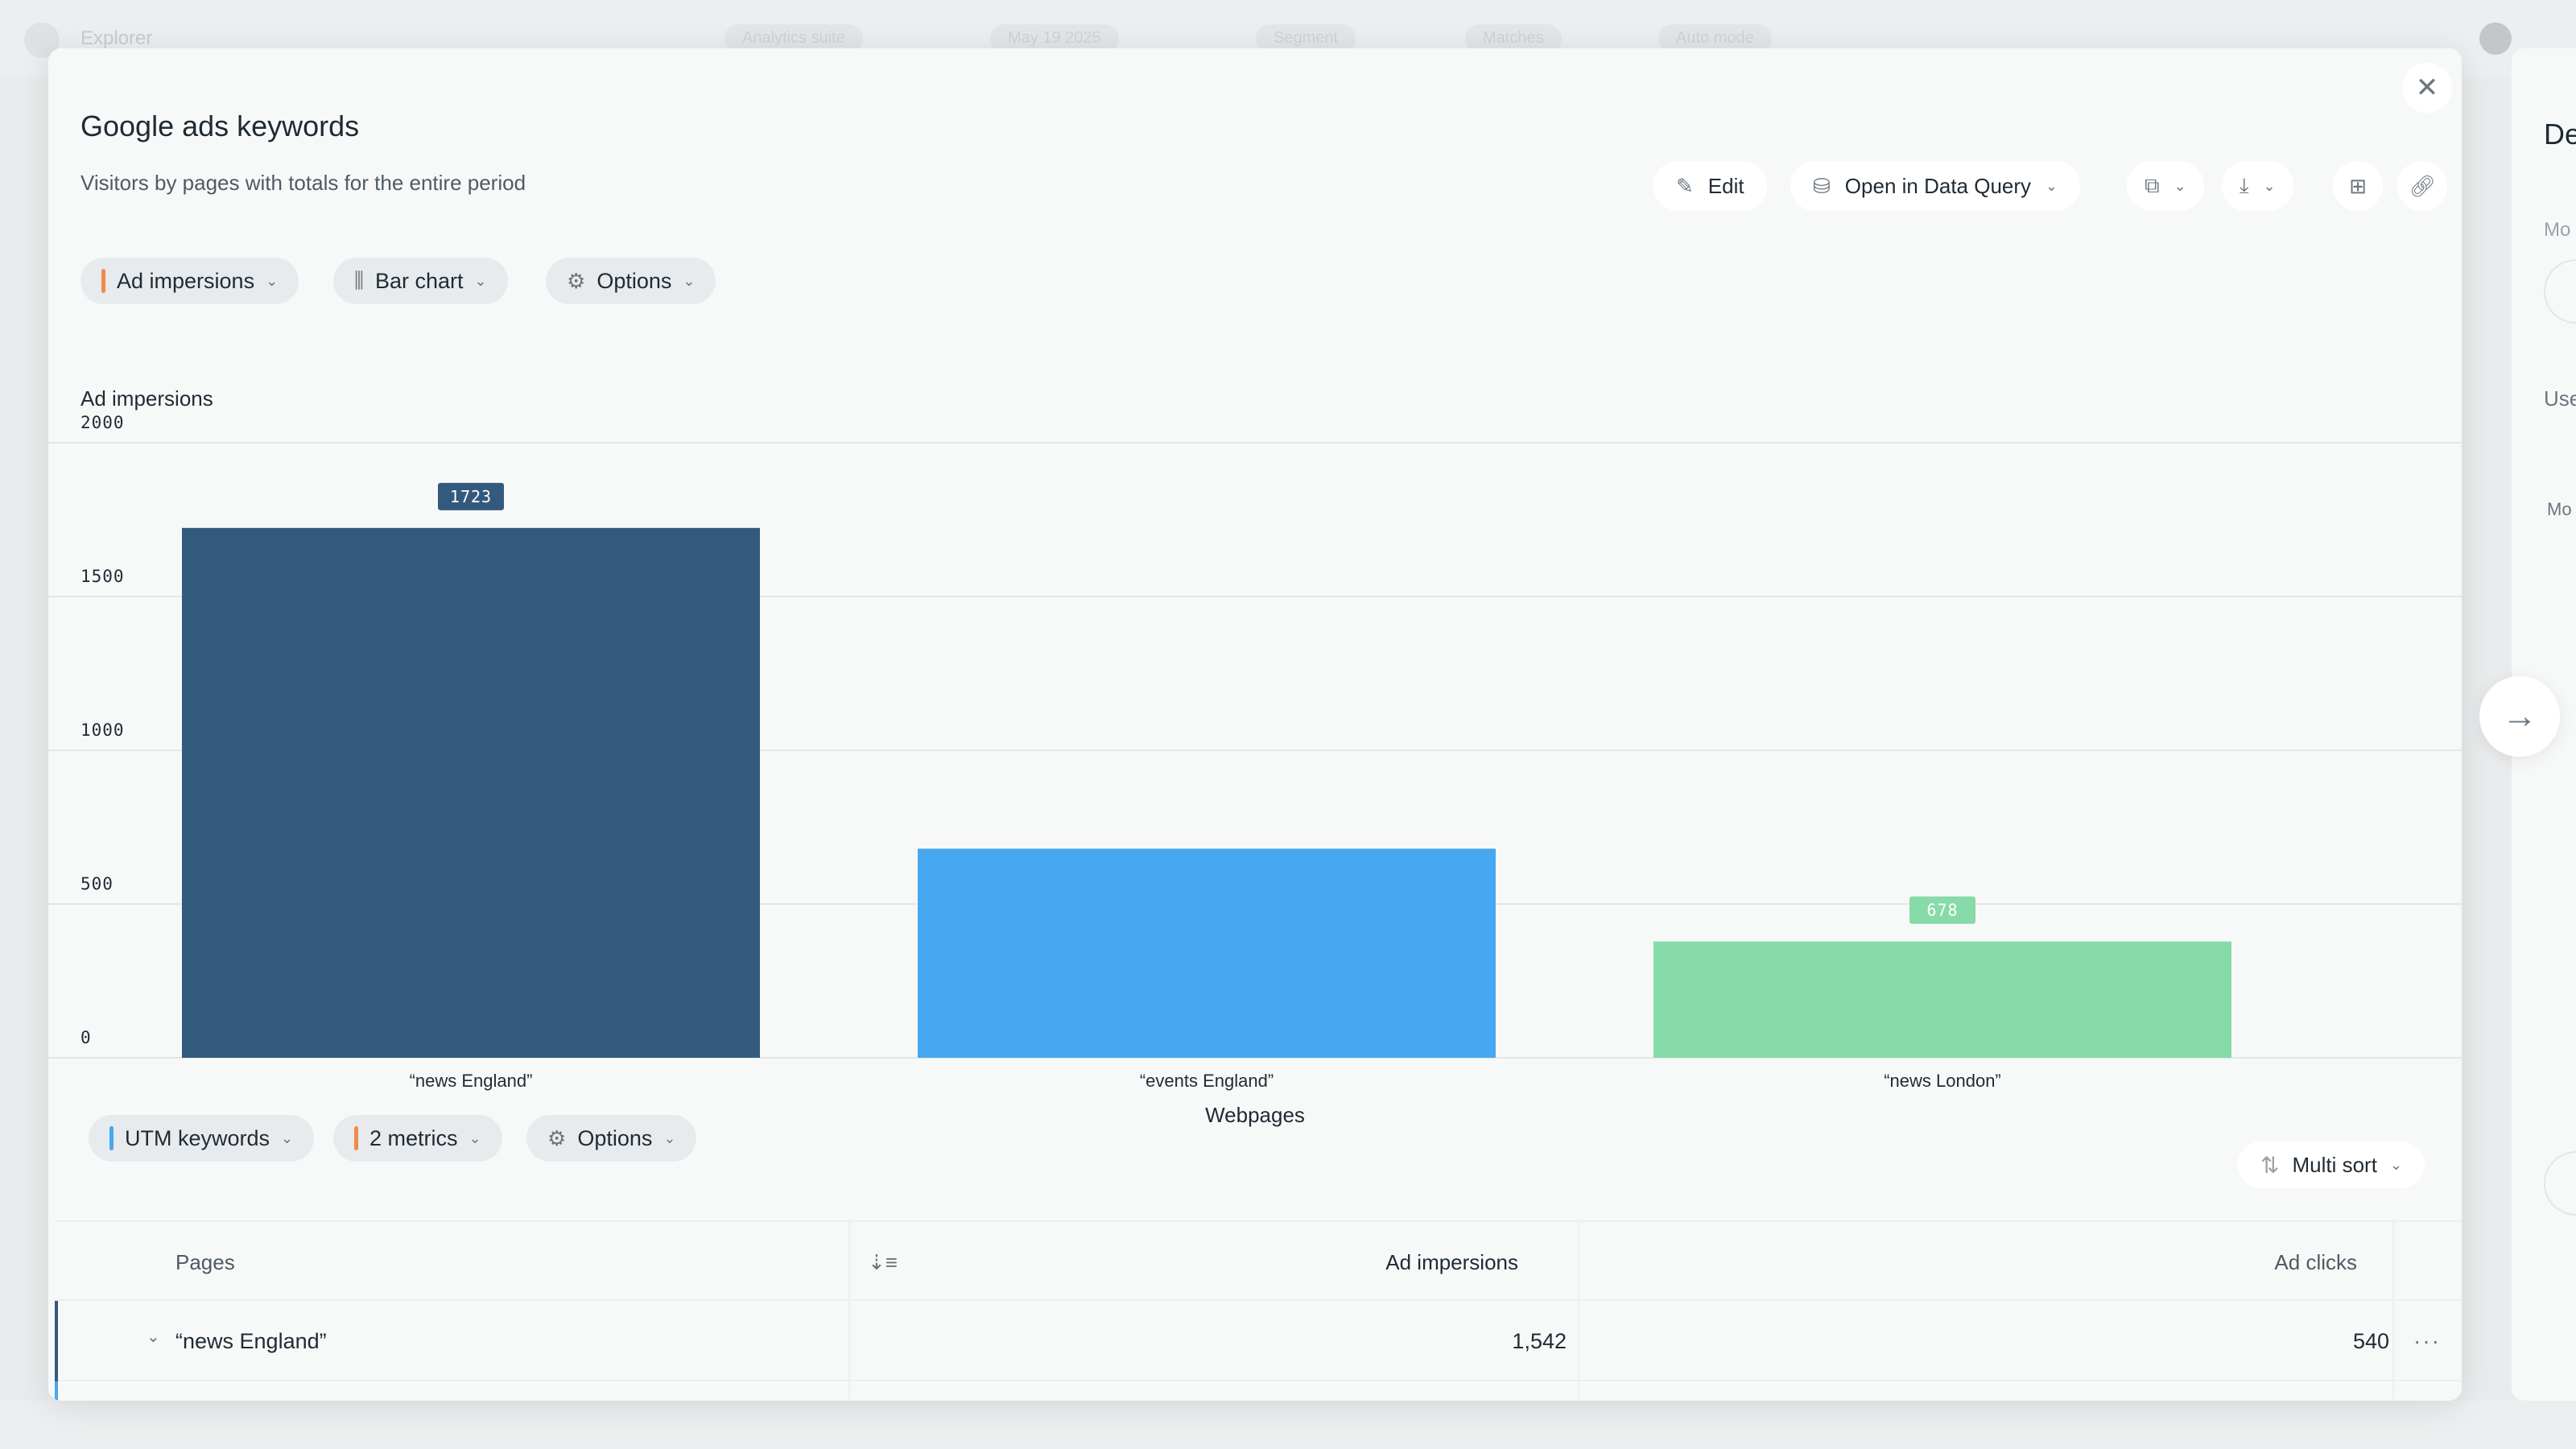 The height and width of the screenshot is (1449, 2576). I want to click on chart-options-label: Options, so click(634, 280).